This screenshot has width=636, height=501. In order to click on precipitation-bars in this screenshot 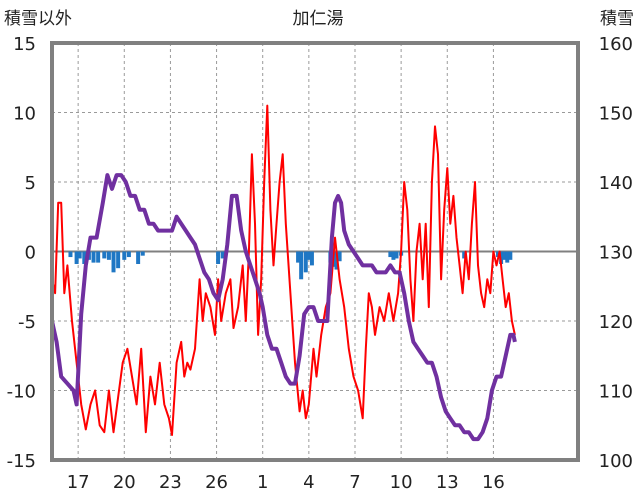, I will do `click(290, 265)`.